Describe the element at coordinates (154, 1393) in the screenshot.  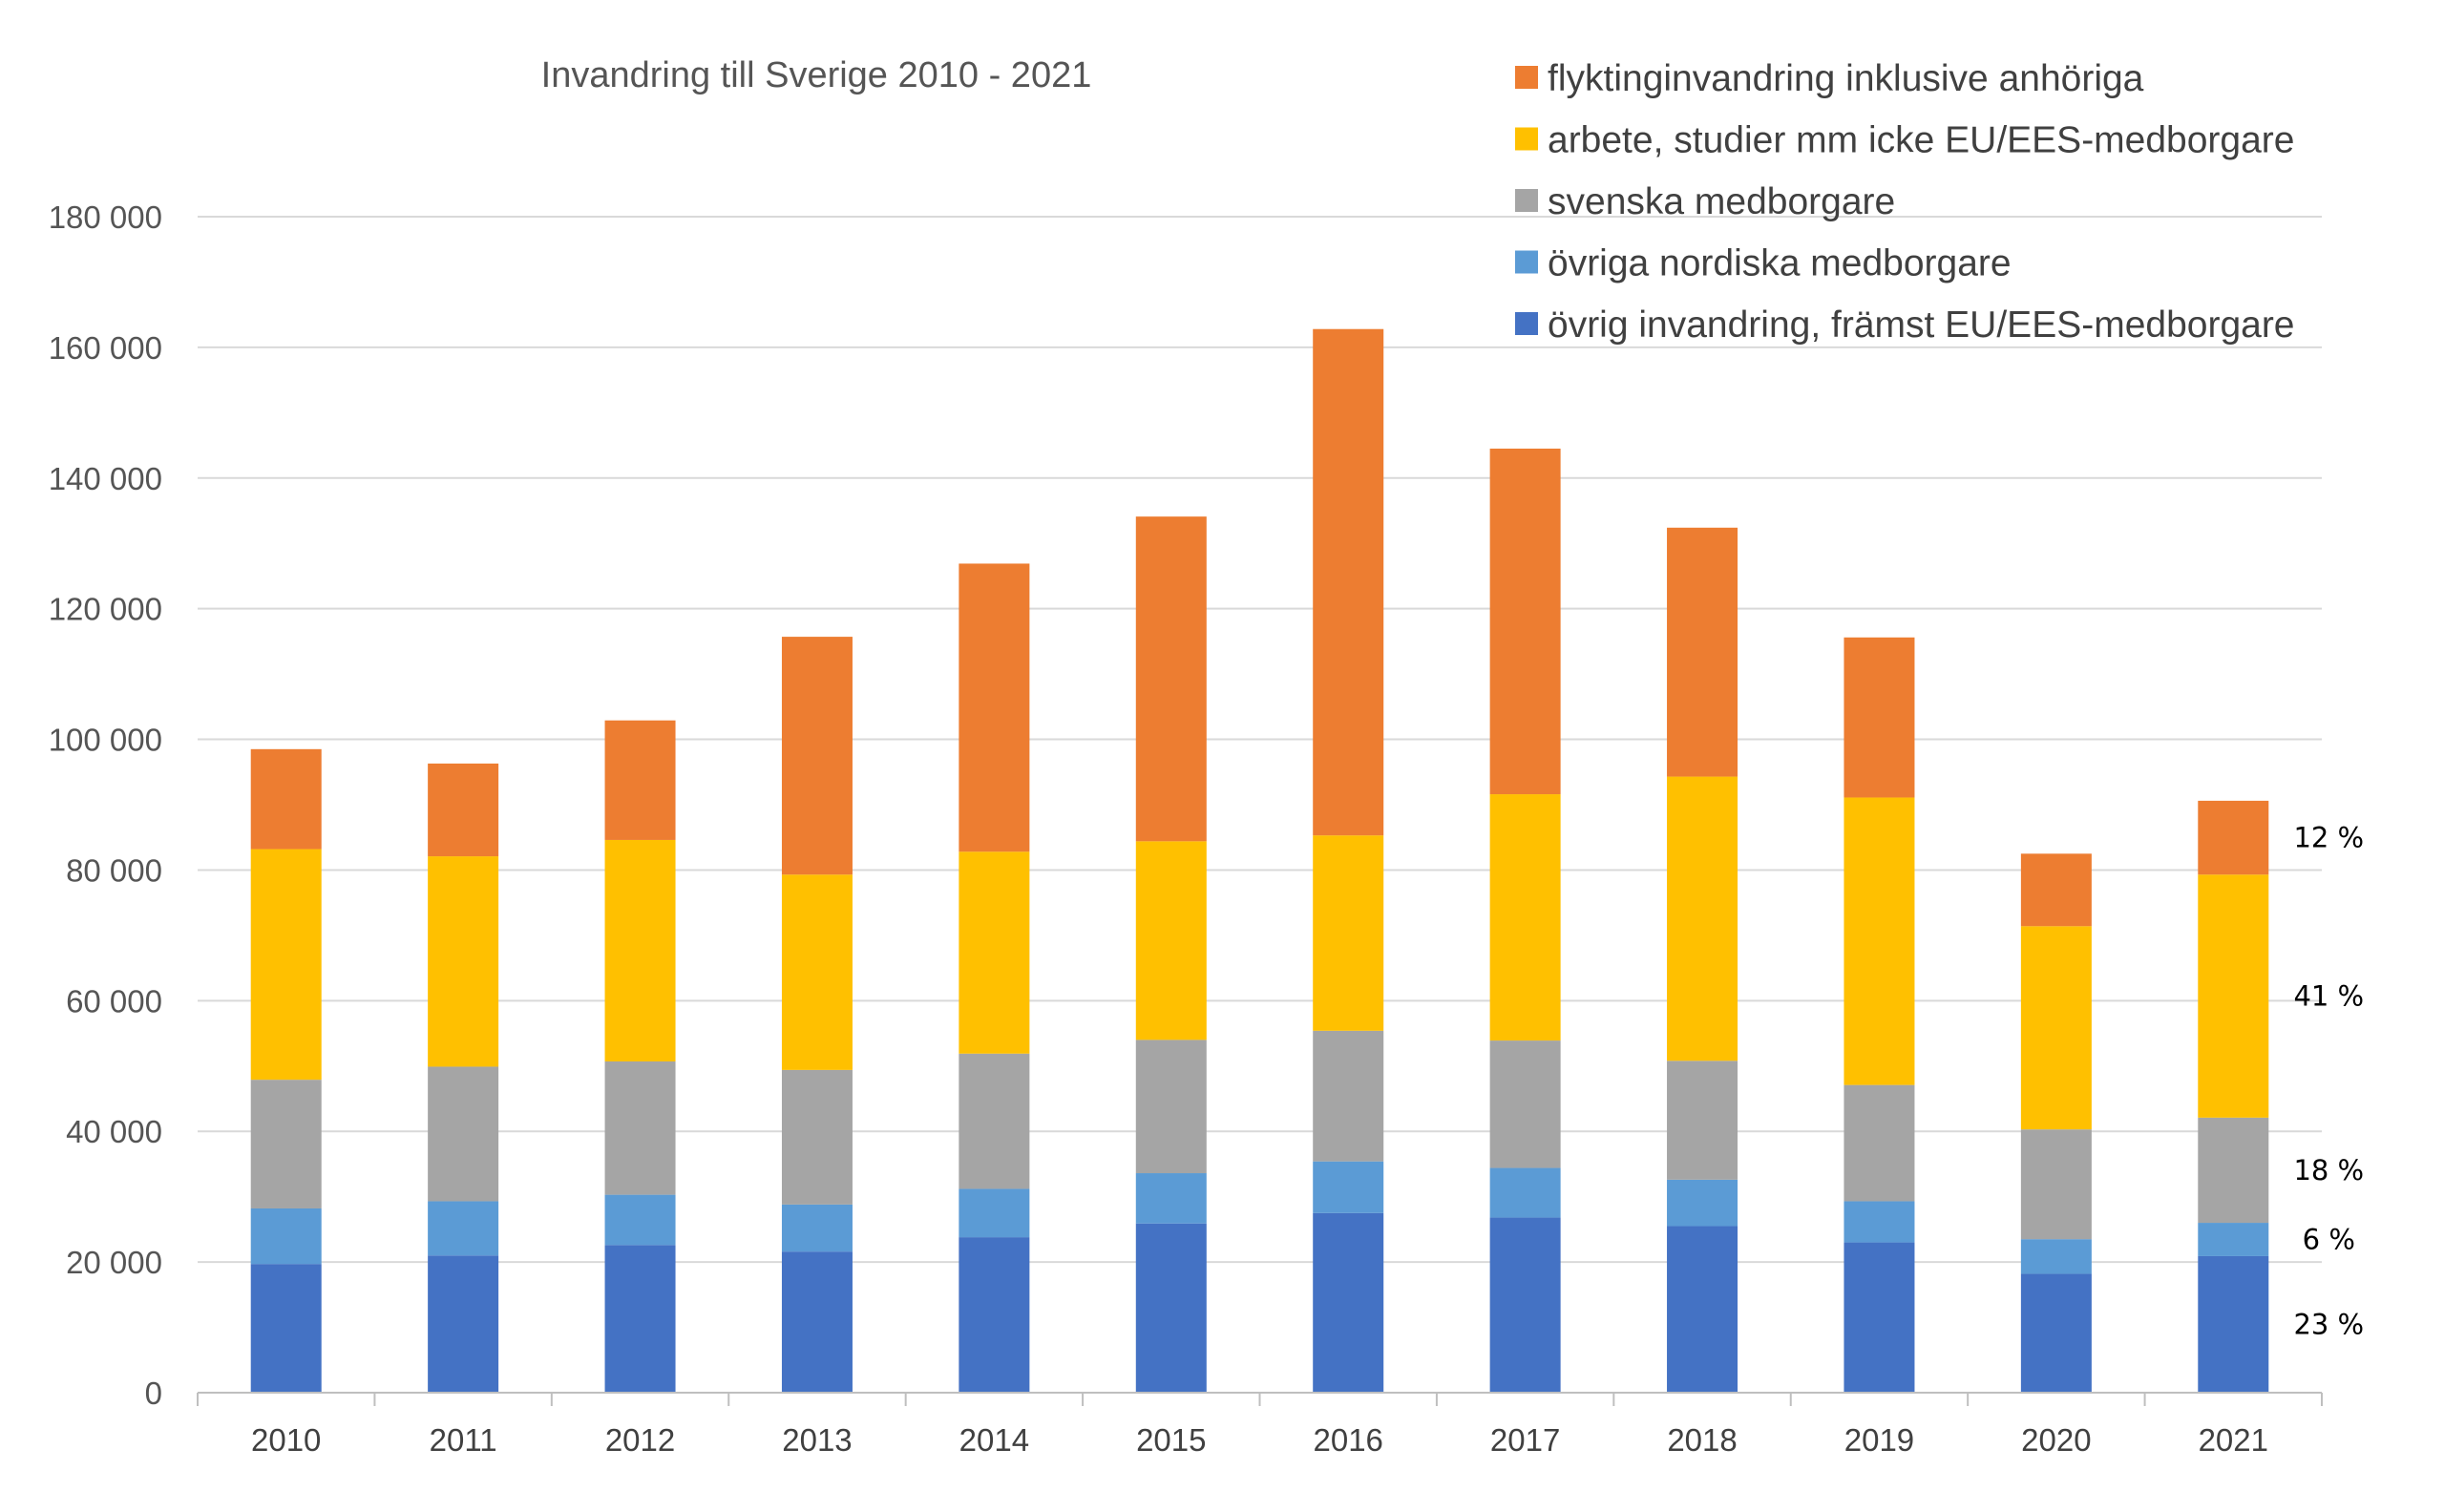
I see `y-tick-label: 0` at that location.